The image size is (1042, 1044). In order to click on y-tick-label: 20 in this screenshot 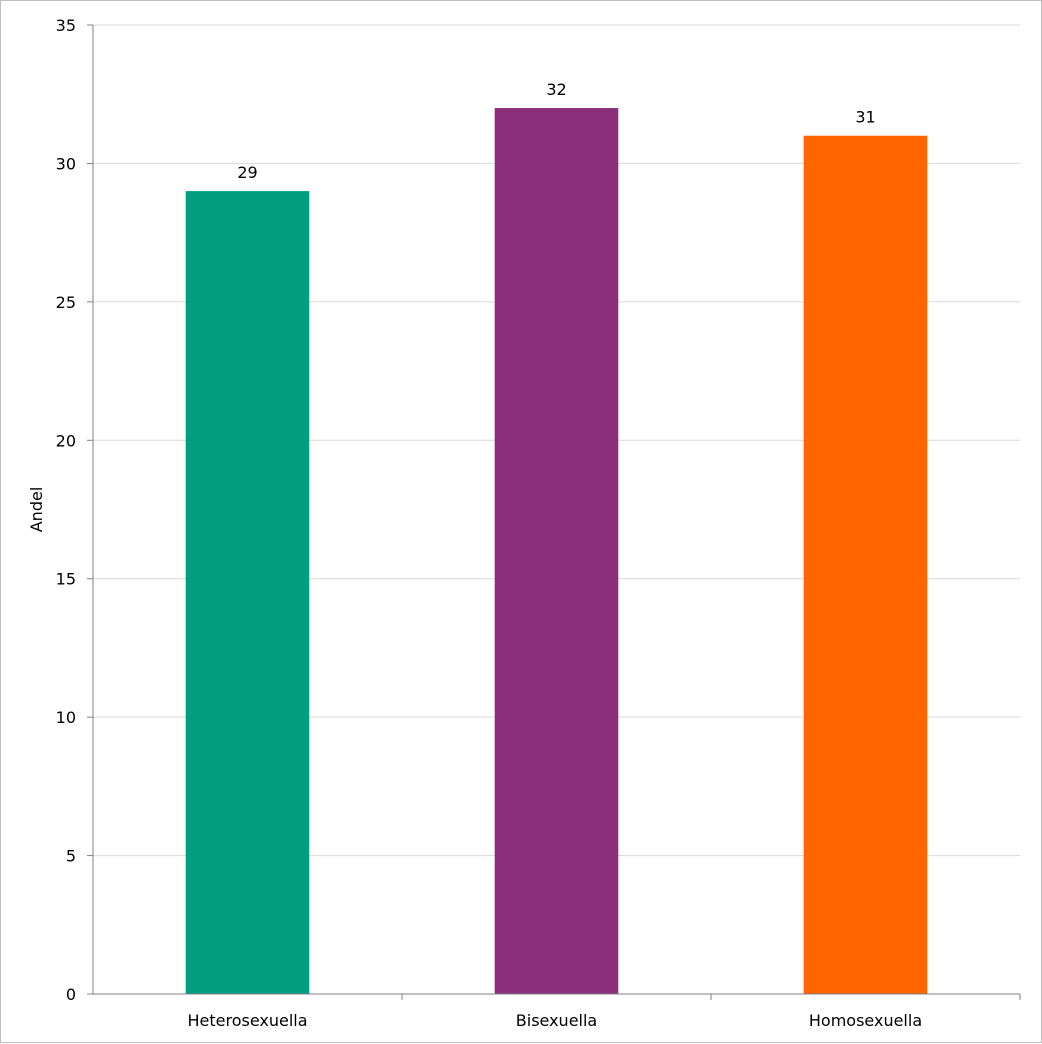, I will do `click(66, 440)`.